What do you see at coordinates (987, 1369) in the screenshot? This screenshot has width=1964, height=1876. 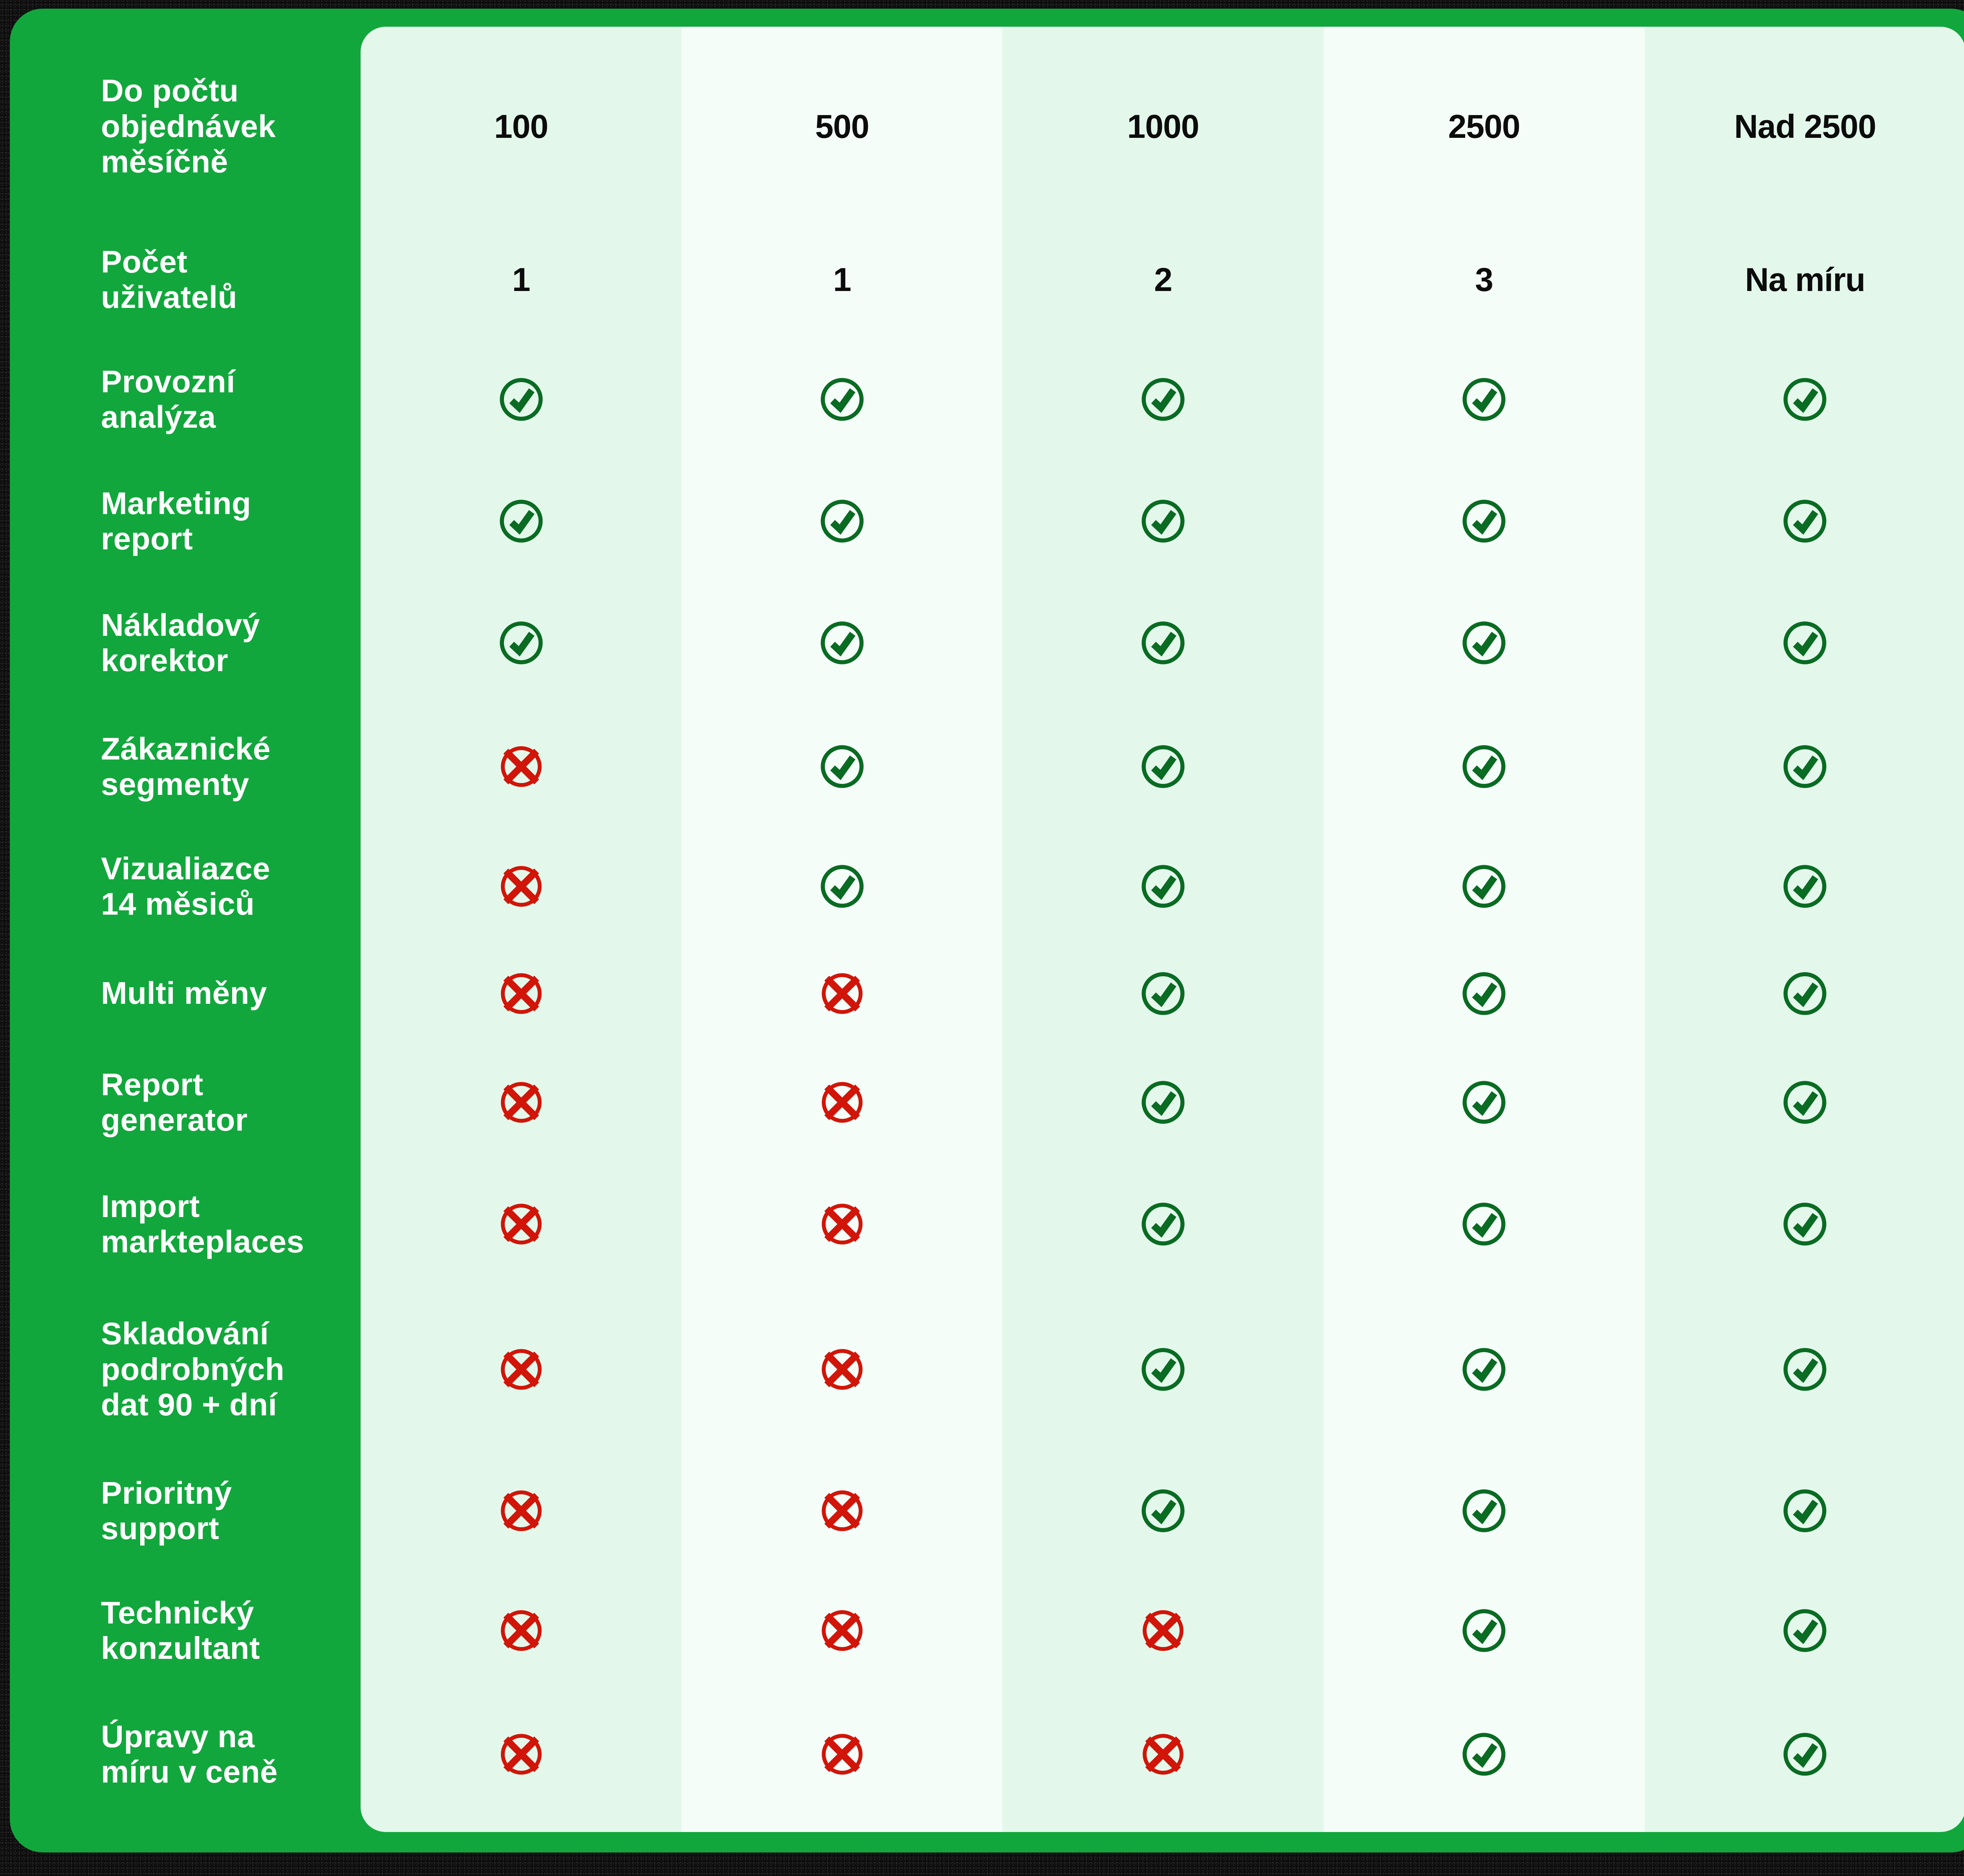 I see `table-row: Skladování podrobných dat 90 + dní` at bounding box center [987, 1369].